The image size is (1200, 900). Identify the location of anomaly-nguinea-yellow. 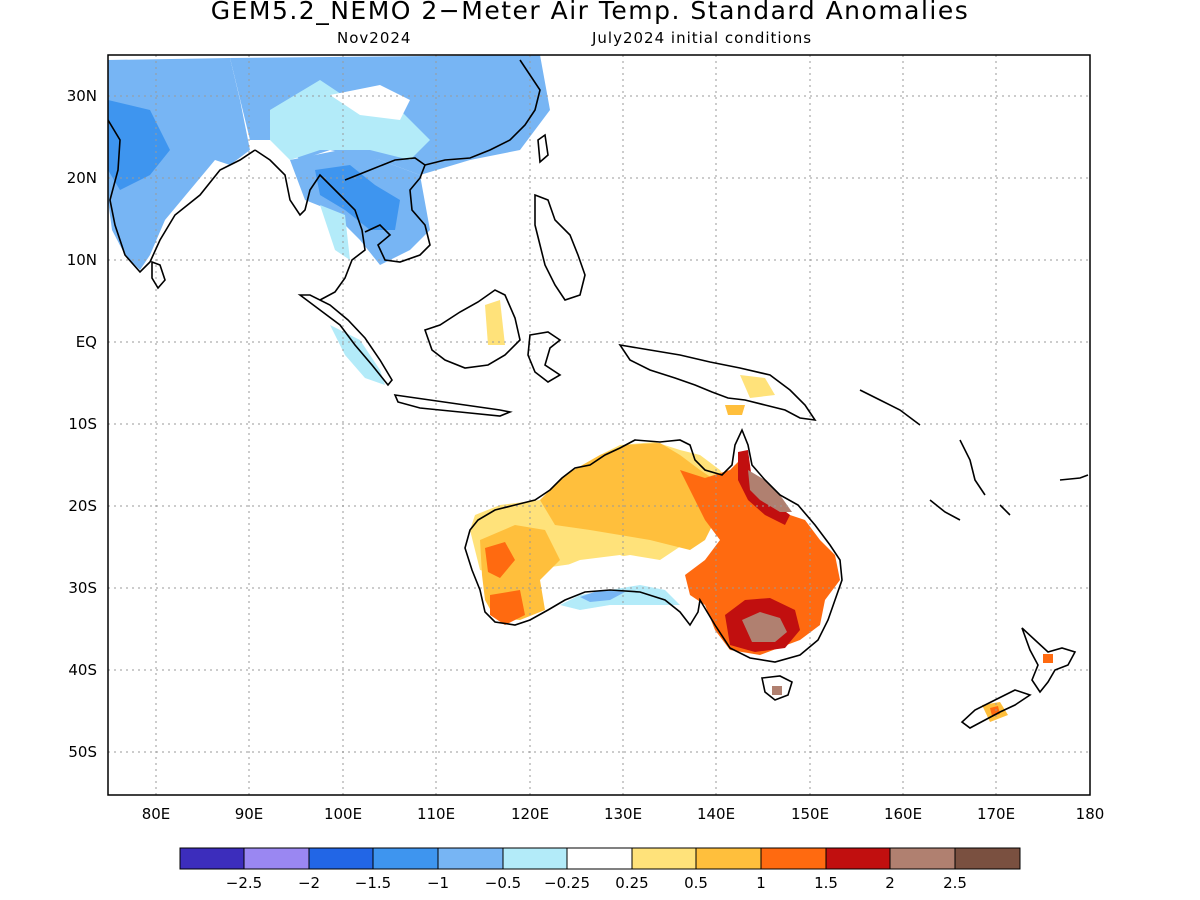
(757, 386).